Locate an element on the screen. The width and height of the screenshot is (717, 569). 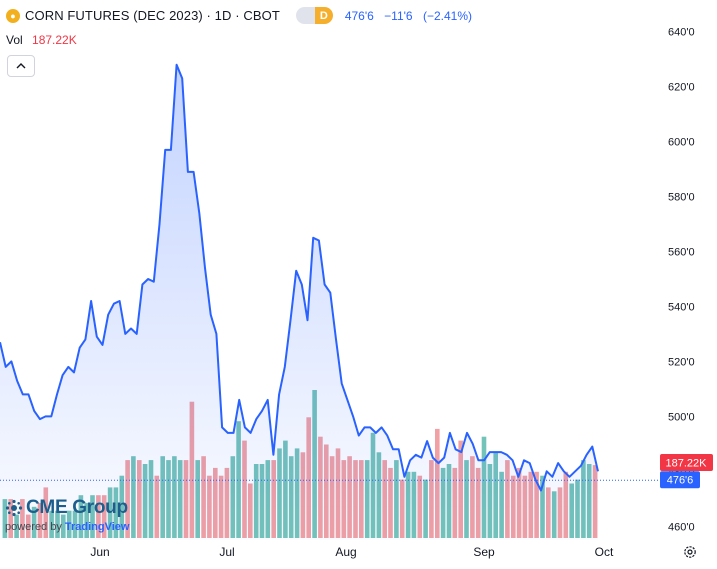
volume-value: 187.22K is located at coordinates (54, 40).